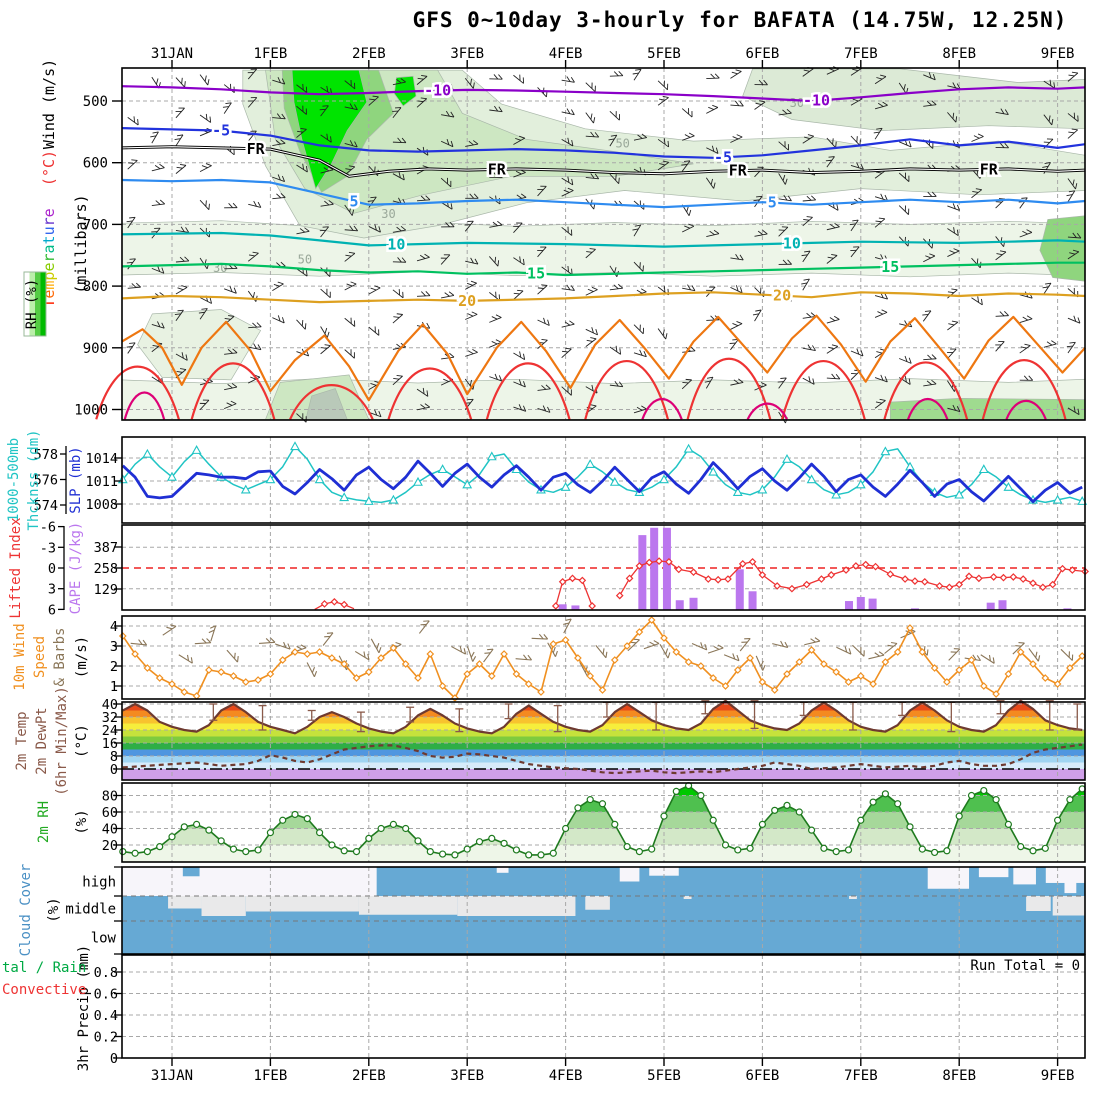 This screenshot has height=1100, width=1100. Describe the element at coordinates (602, 648) in the screenshot. I see `wind10m-barbs` at that location.